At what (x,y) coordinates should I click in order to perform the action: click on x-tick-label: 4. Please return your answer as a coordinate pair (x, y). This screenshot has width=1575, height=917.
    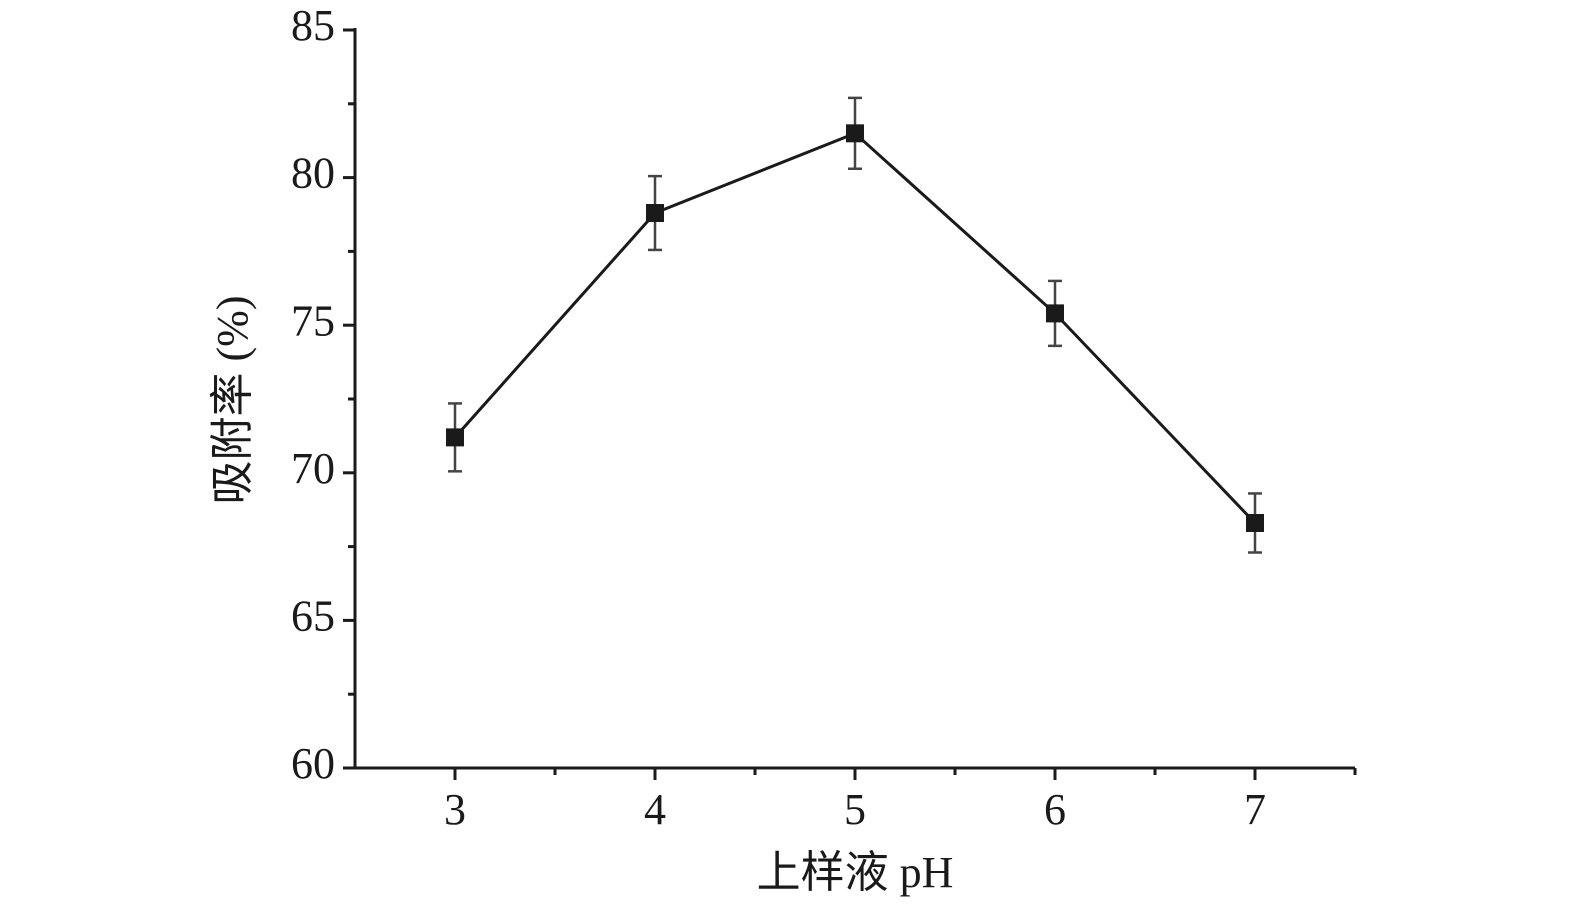
    Looking at the image, I should click on (655, 809).